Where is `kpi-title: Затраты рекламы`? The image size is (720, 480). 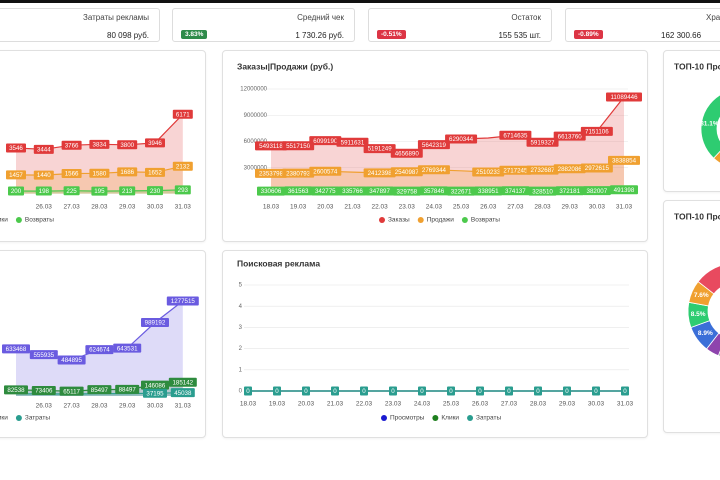
kpi-title: Затраты рекламы is located at coordinates (116, 17).